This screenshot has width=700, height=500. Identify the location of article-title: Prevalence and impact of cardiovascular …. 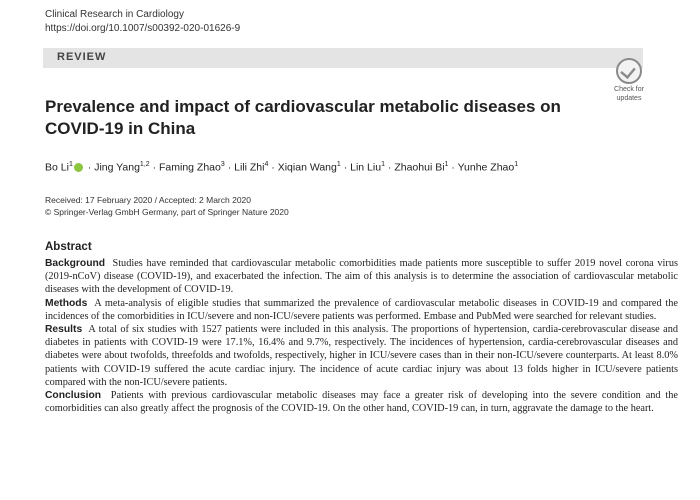
(303, 117).